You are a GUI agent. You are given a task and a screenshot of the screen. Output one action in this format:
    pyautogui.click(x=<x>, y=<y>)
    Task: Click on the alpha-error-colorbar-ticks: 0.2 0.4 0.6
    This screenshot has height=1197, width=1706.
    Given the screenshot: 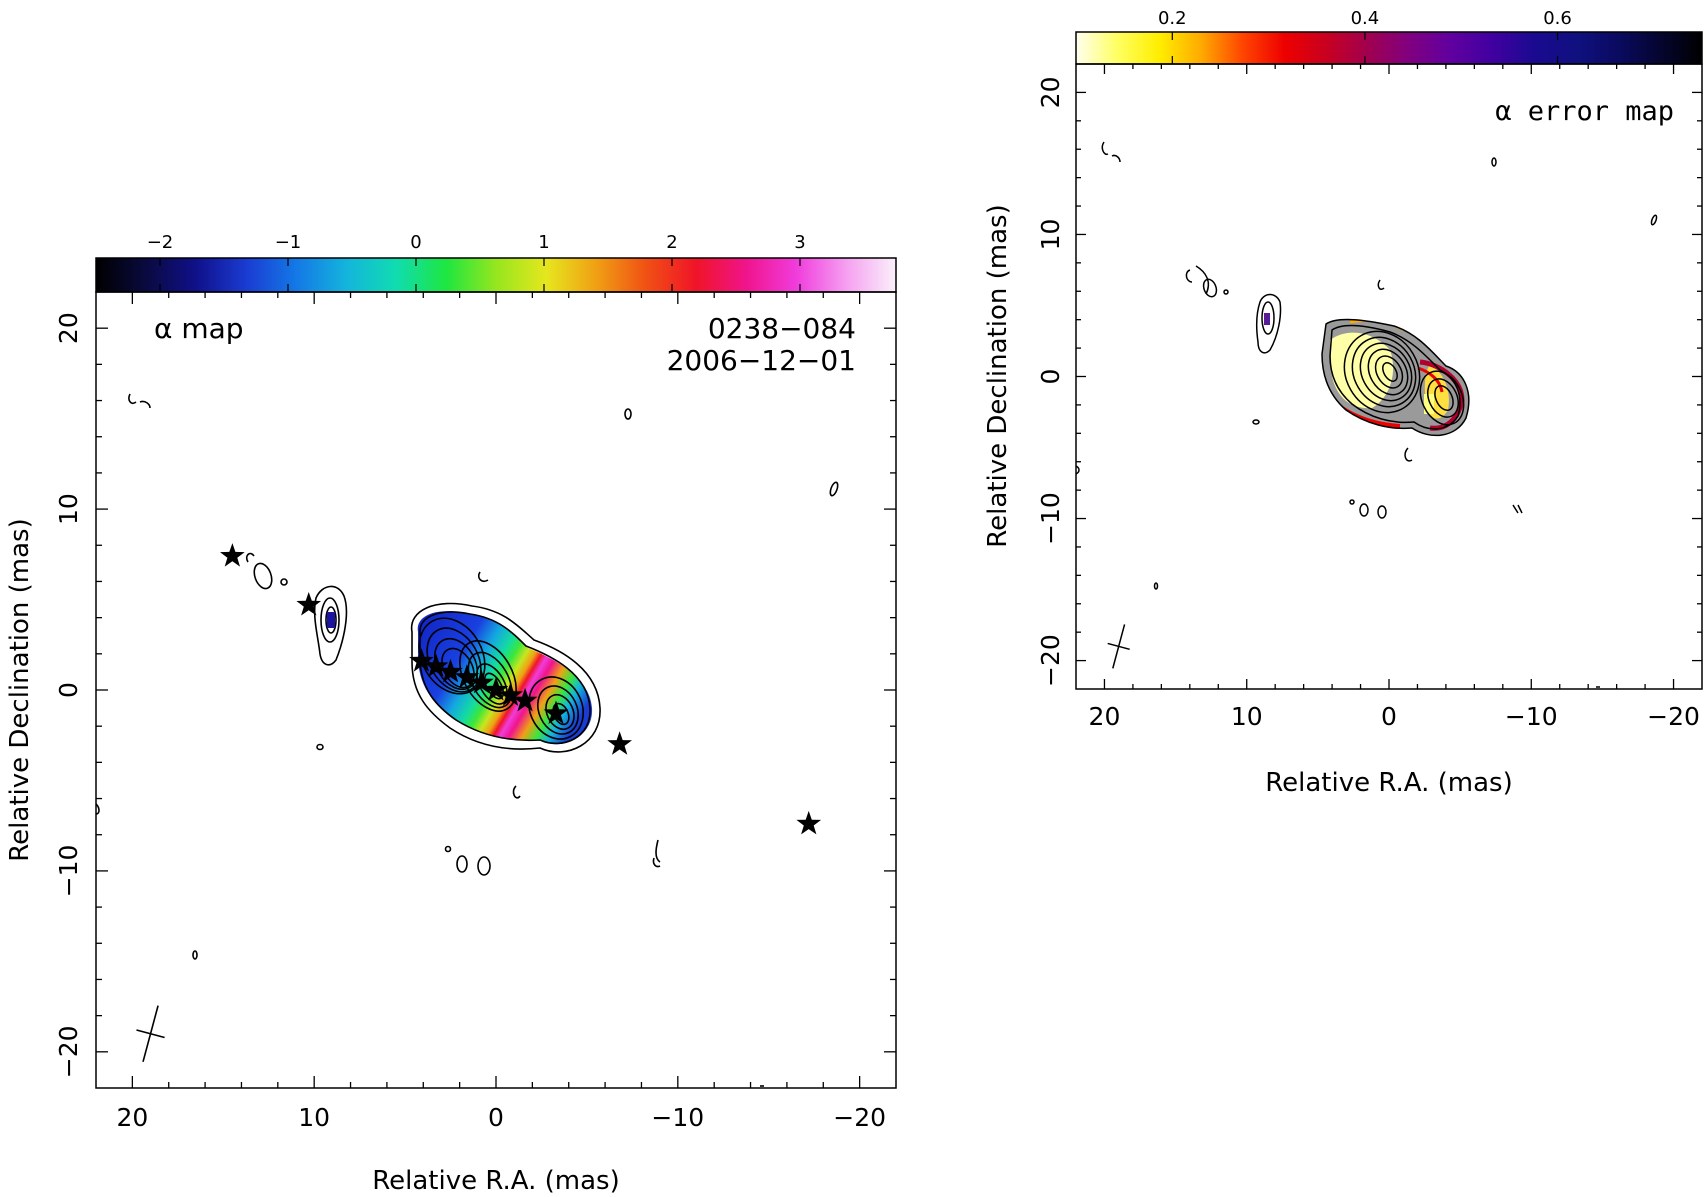 What is the action you would take?
    pyautogui.click(x=1365, y=36)
    